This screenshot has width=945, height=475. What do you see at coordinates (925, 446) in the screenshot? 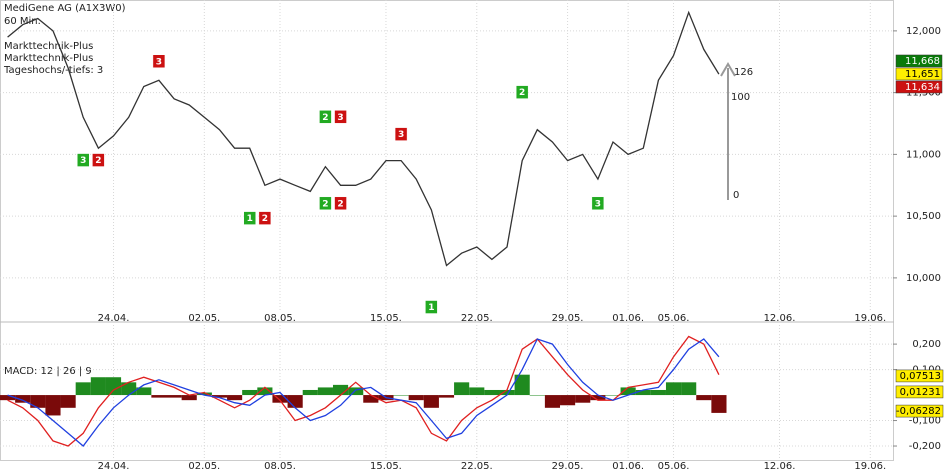
I see `y-tick-label: -0,200` at bounding box center [925, 446].